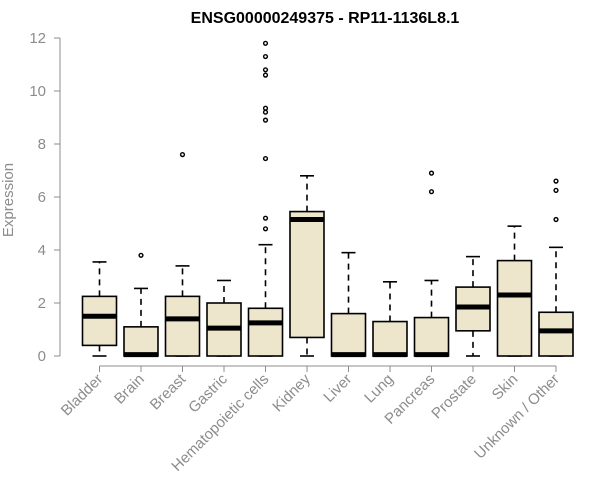 The width and height of the screenshot is (600, 500). What do you see at coordinates (42, 356) in the screenshot?
I see `y-tick-label: 0` at bounding box center [42, 356].